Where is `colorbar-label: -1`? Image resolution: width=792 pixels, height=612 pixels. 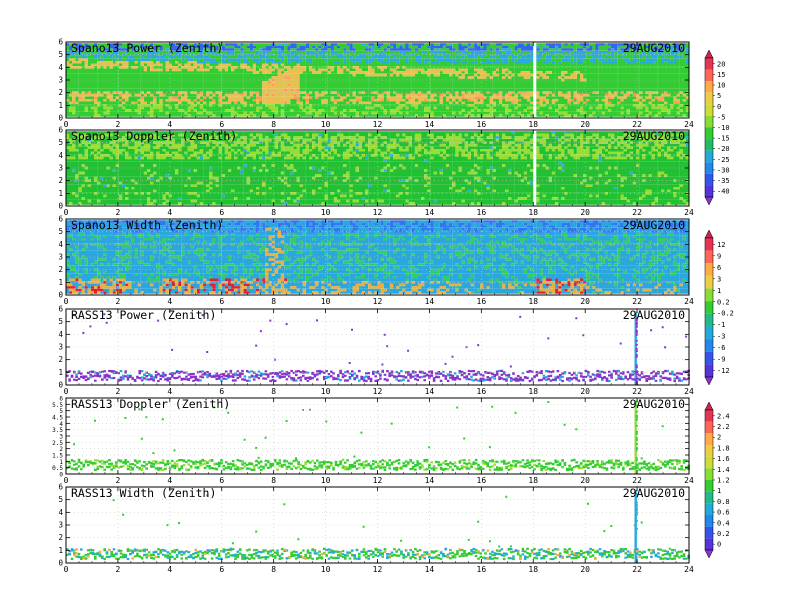
colorbar-label: -1 is located at coordinates (721, 325).